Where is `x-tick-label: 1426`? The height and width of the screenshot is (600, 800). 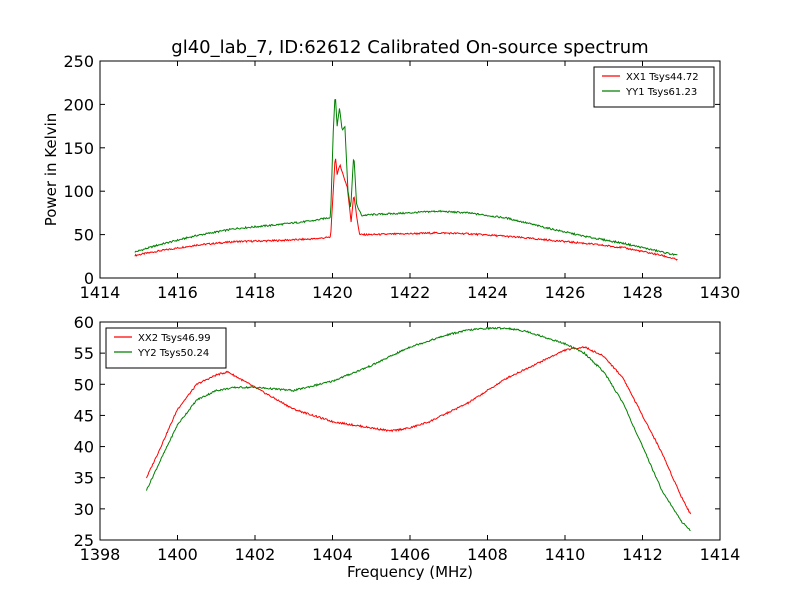
x-tick-label: 1426 is located at coordinates (565, 292).